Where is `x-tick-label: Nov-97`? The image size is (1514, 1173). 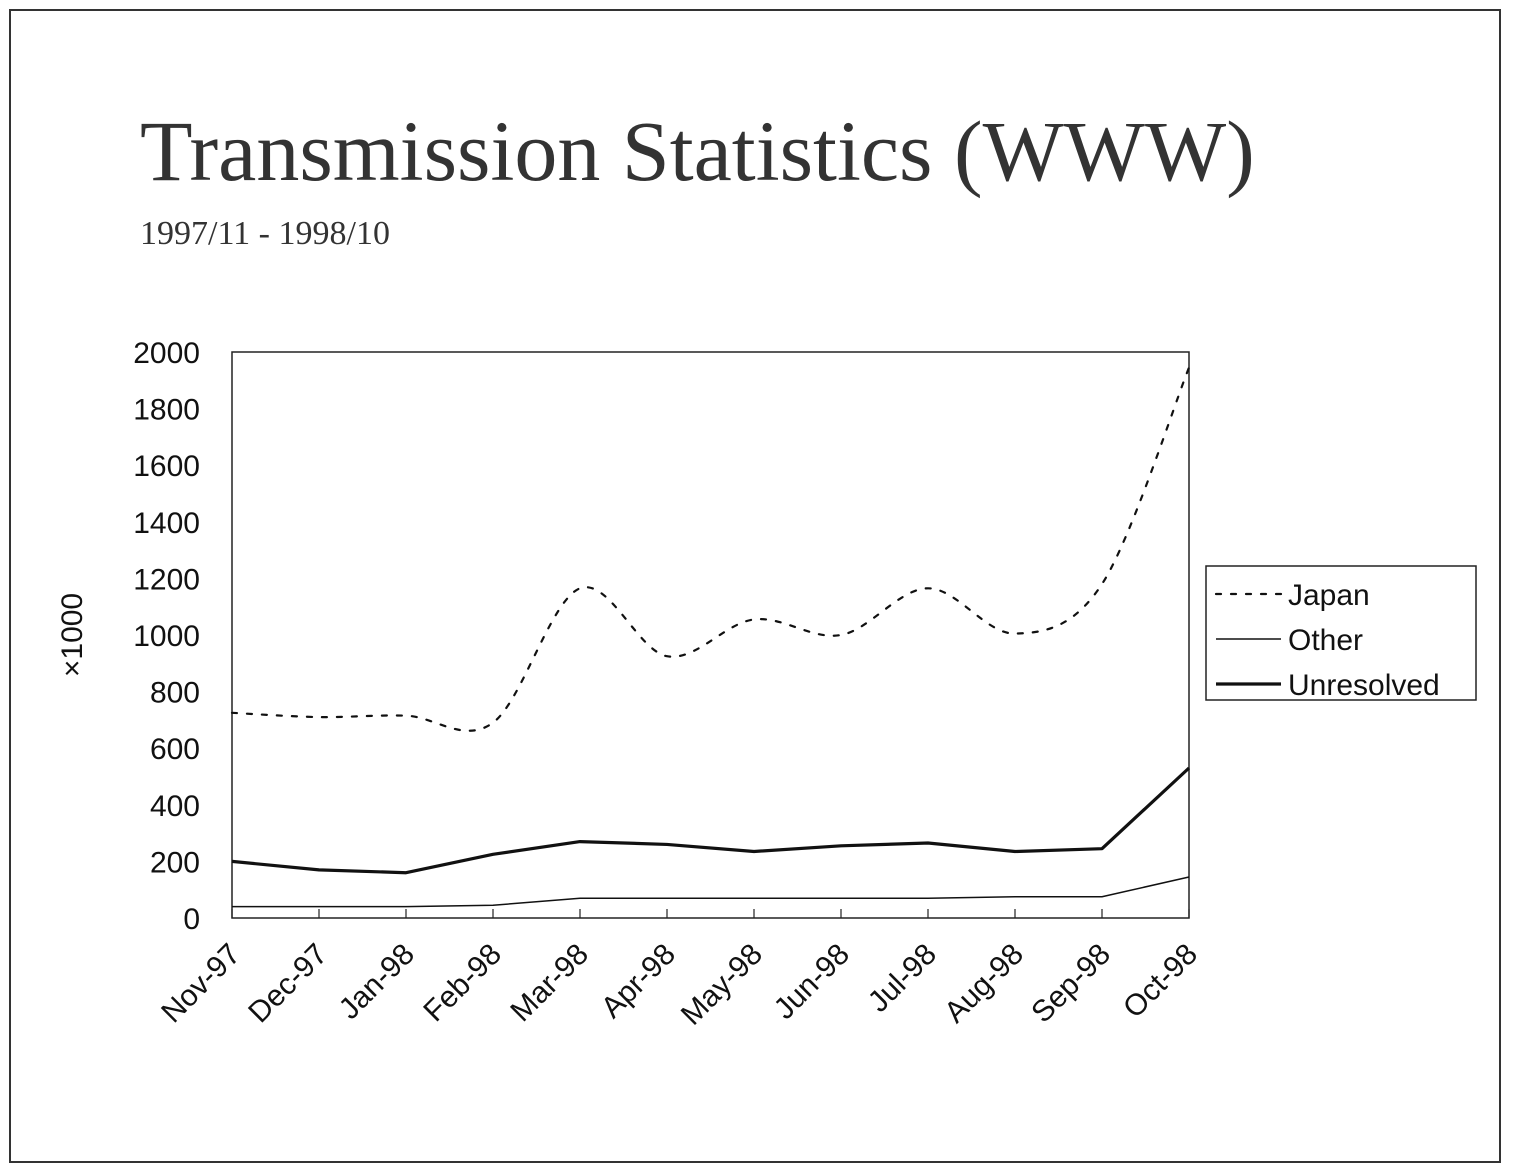 x-tick-label: Nov-97 is located at coordinates (201, 984).